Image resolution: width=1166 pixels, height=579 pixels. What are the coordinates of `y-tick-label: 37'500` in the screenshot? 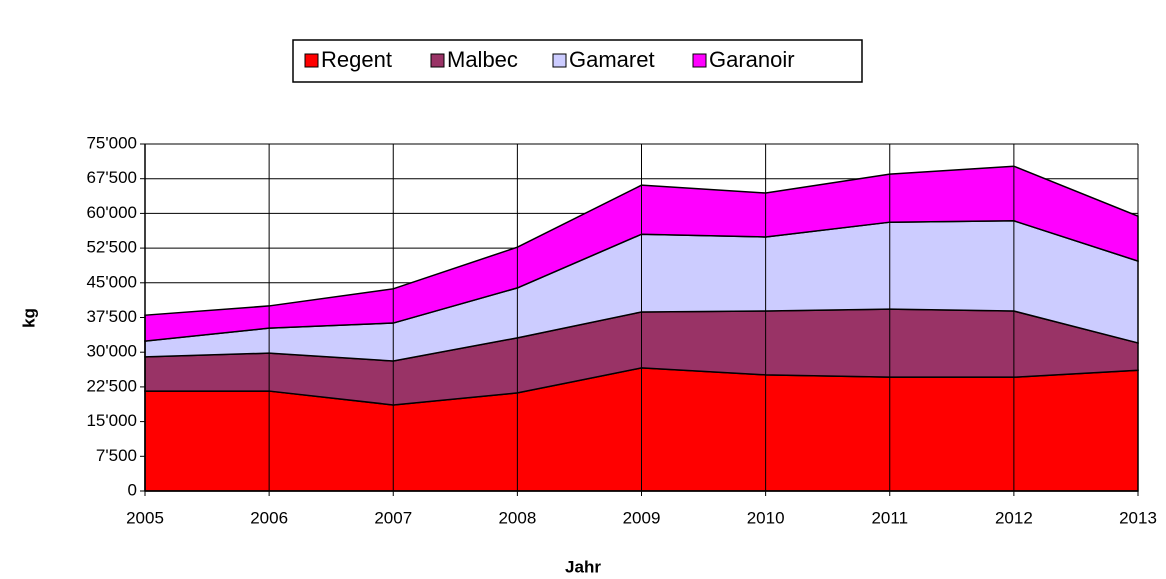 It's located at (111, 316).